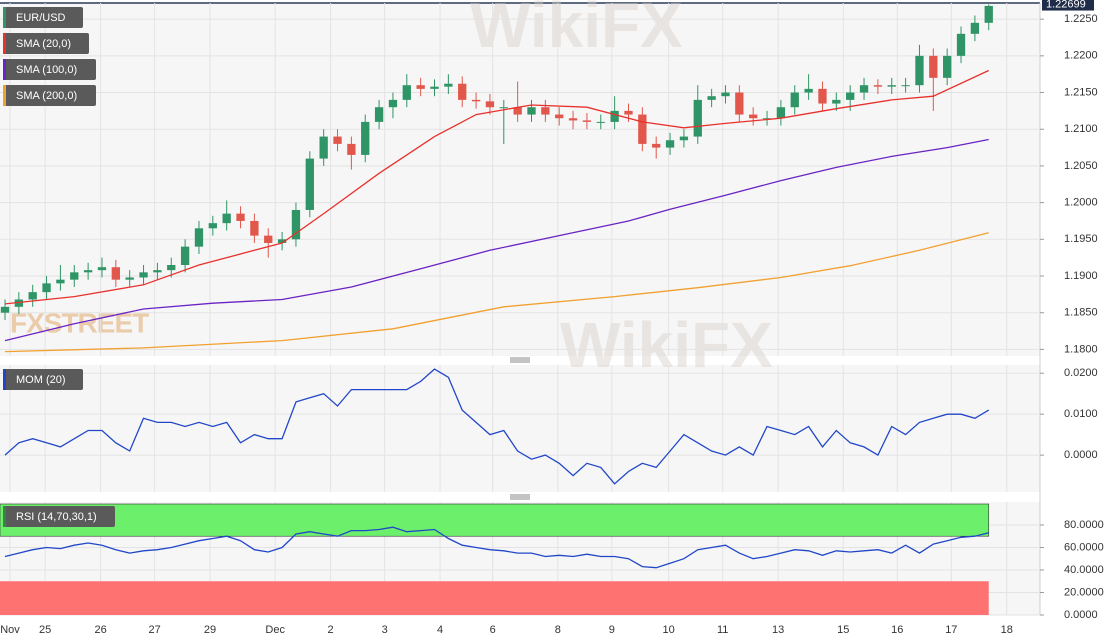 This screenshot has height=643, width=1112. I want to click on x-tick-label: 16, so click(897, 630).